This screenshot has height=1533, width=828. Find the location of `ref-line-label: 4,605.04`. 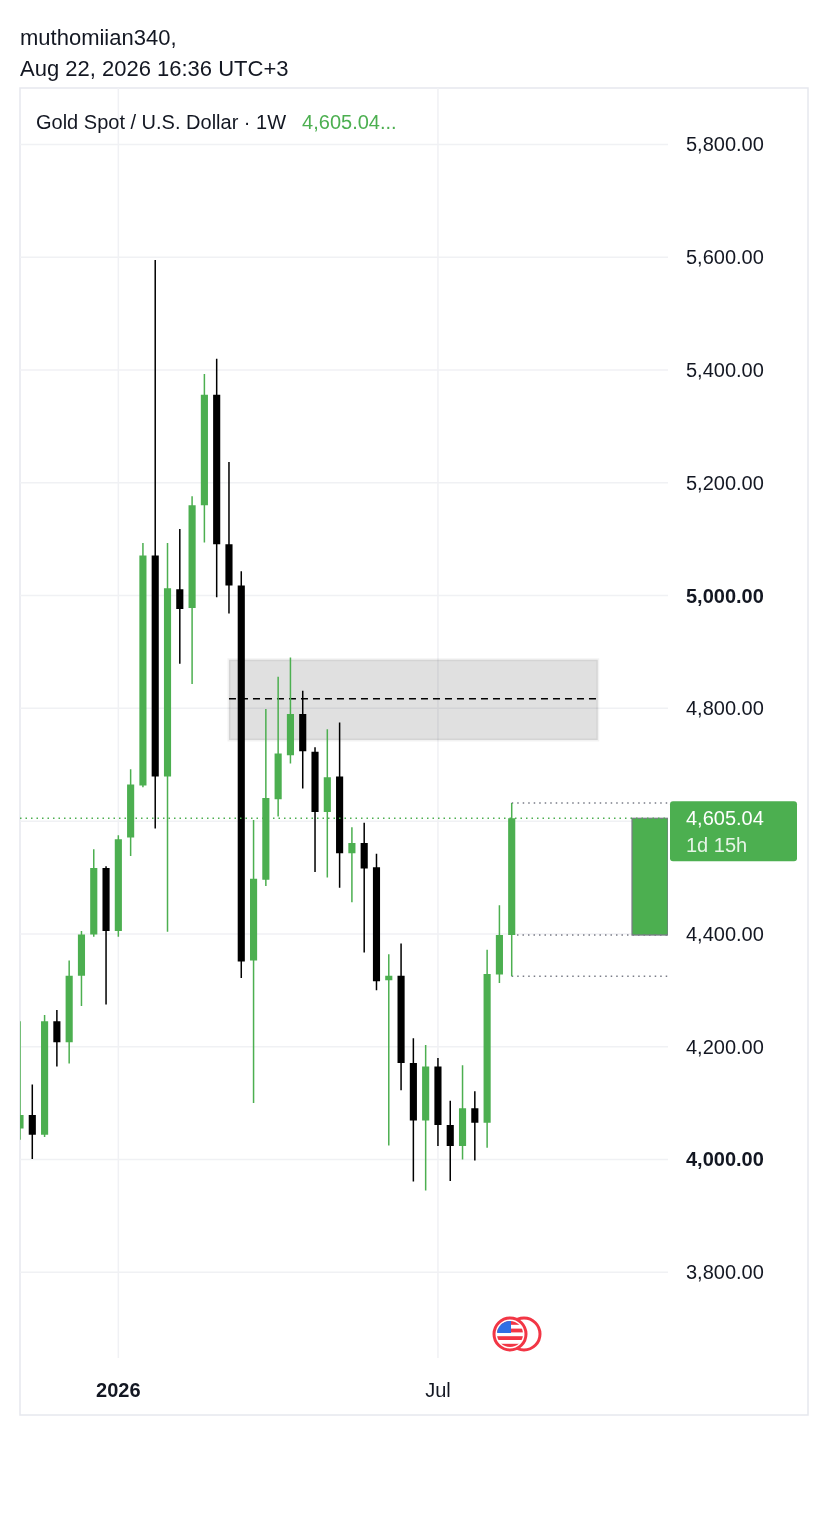

ref-line-label: 4,605.04 is located at coordinates (725, 818).